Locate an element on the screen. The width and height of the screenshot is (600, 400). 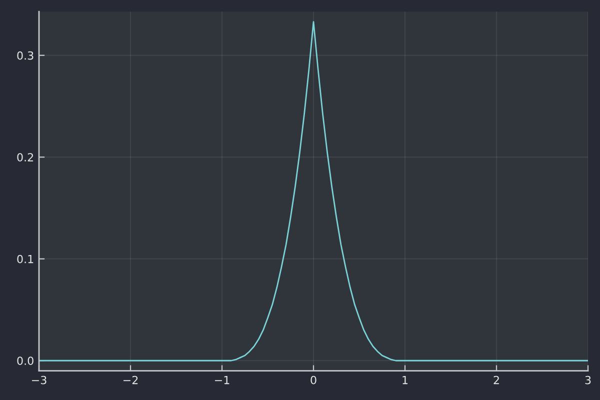
y-tick-label: 0.3 is located at coordinates (25, 55).